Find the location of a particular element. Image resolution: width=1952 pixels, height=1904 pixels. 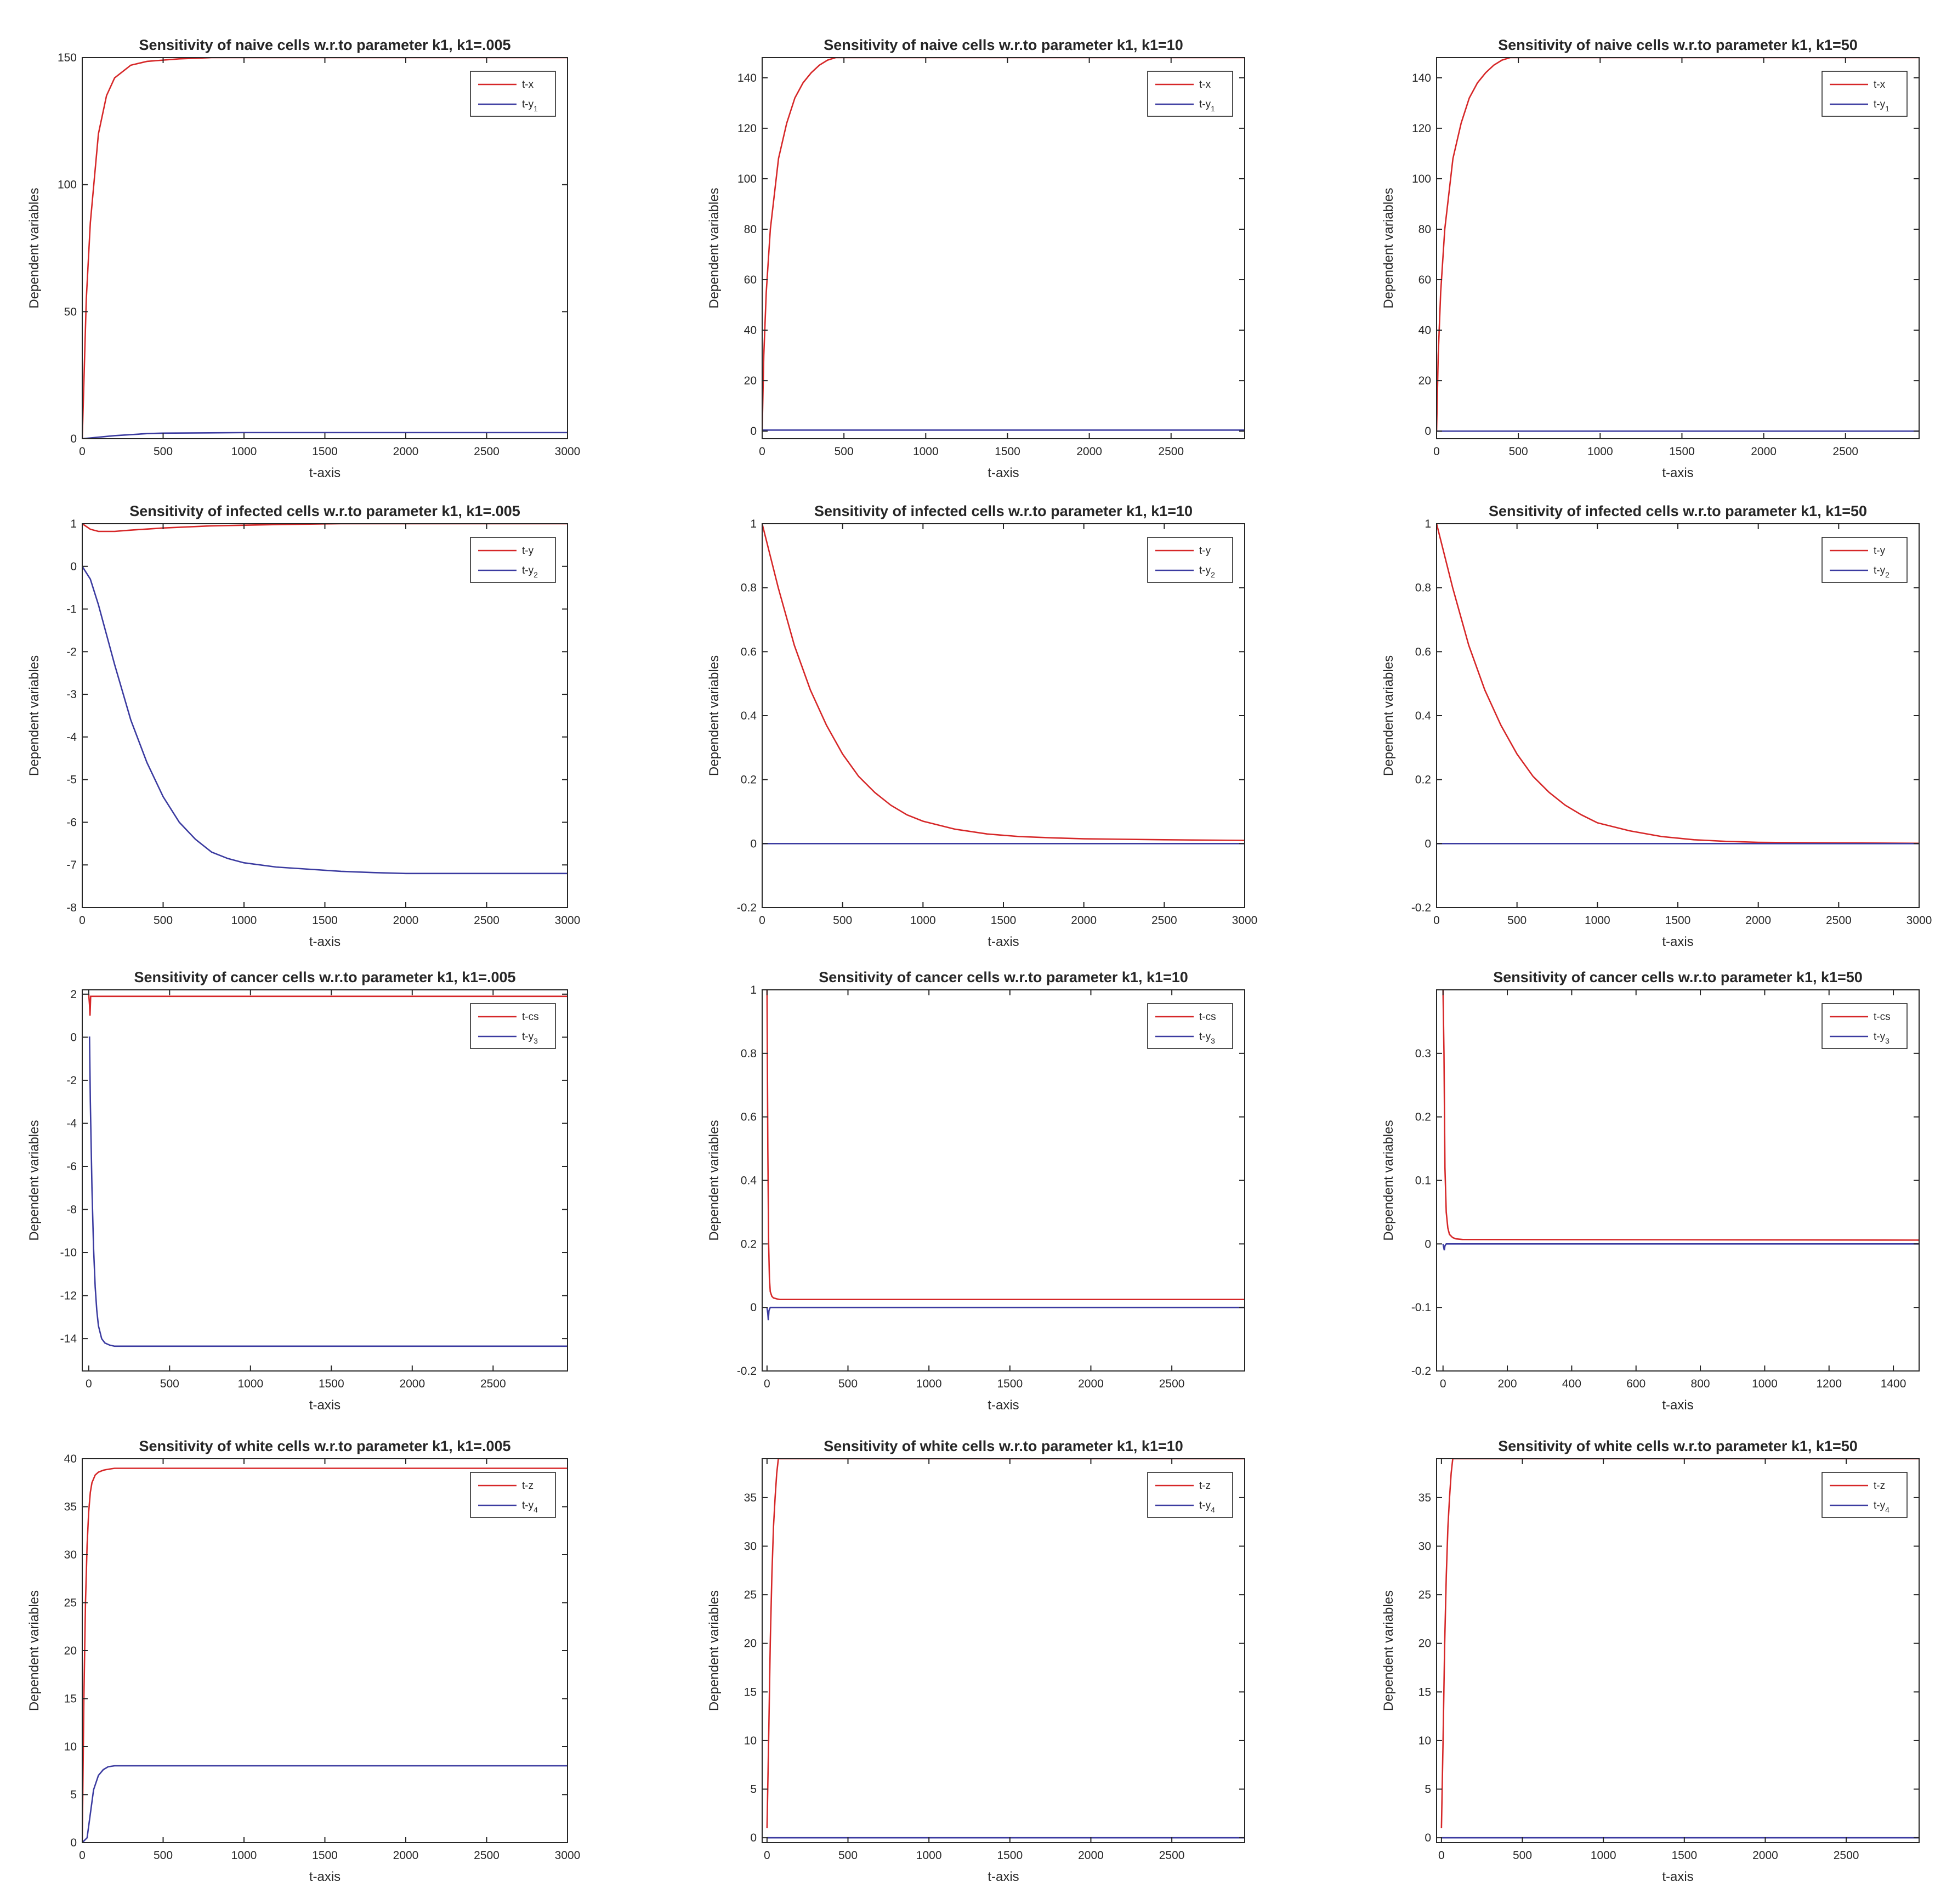

series-line-t-cs is located at coordinates (1005, 1145).